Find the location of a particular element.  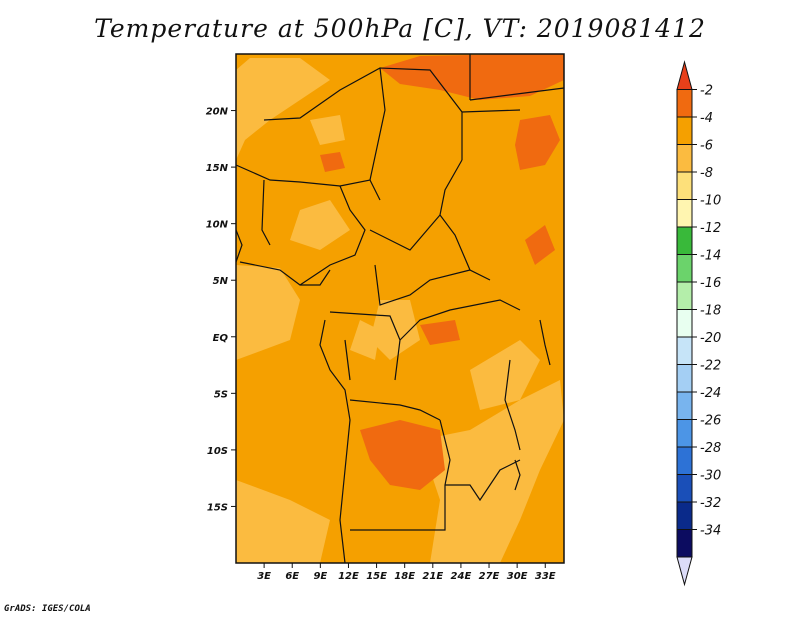

lat-tick-label: 10S is located at coordinates (217, 451).